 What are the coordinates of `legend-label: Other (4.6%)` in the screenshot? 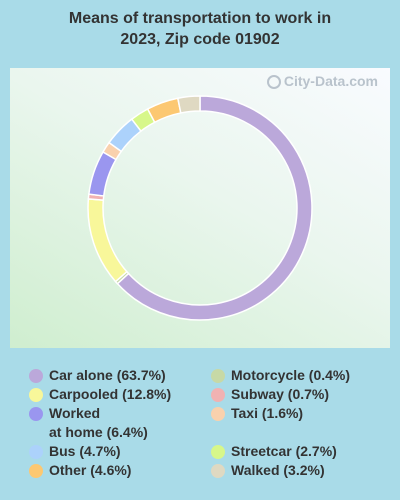 It's located at (90, 470).